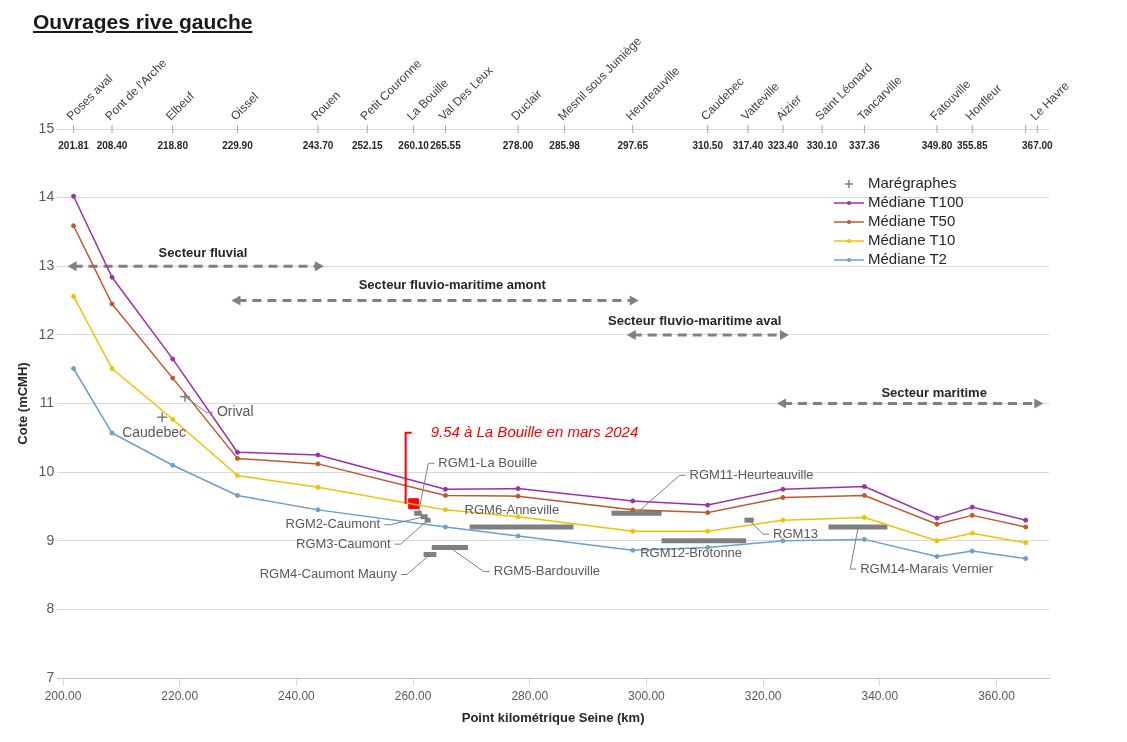  I want to click on annotation: Secteur fluvial, so click(203, 252).